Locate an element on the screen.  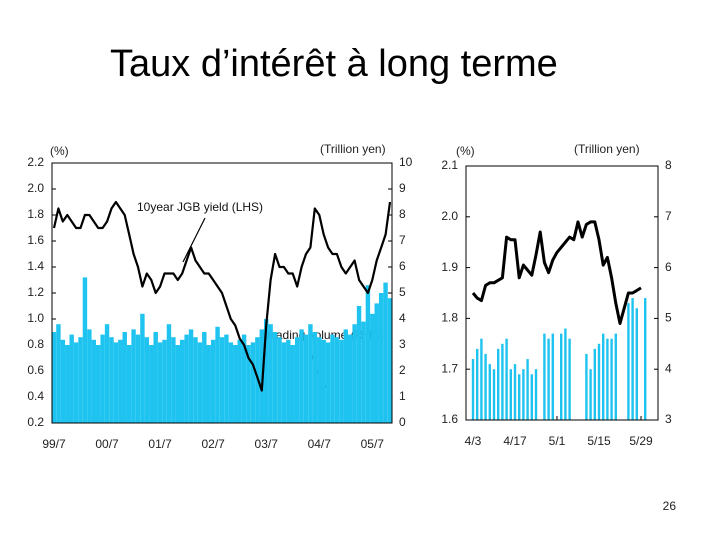
x-tick-label: 5/1 is located at coordinates (557, 441).